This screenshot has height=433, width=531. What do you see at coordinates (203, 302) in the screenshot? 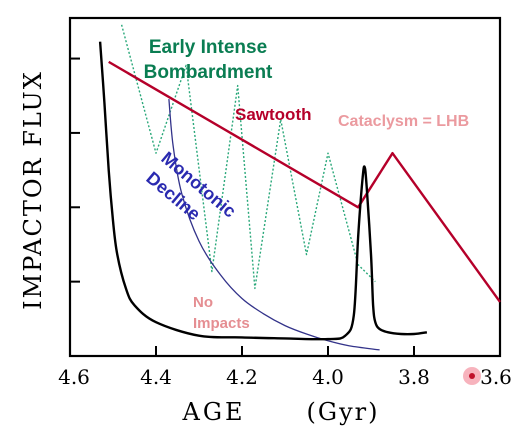
I see `no-impacts-label-line1: No` at bounding box center [203, 302].